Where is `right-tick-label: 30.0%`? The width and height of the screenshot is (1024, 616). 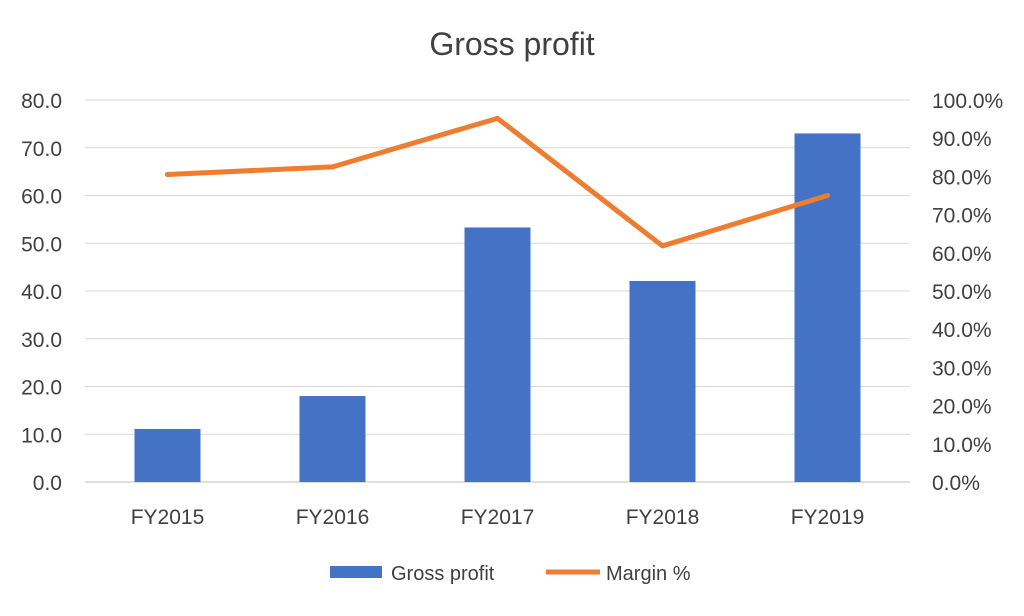 right-tick-label: 30.0% is located at coordinates (962, 368).